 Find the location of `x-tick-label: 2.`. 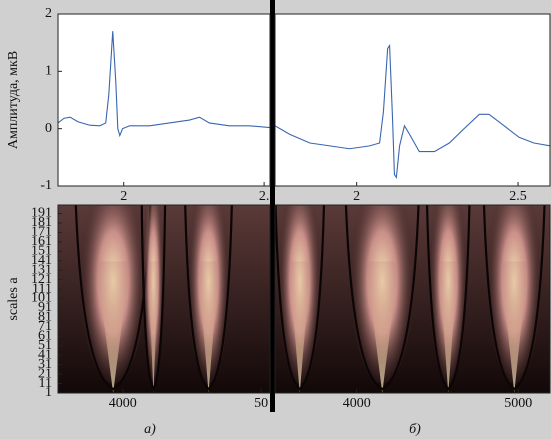

x-tick-label: 2. is located at coordinates (264, 196).